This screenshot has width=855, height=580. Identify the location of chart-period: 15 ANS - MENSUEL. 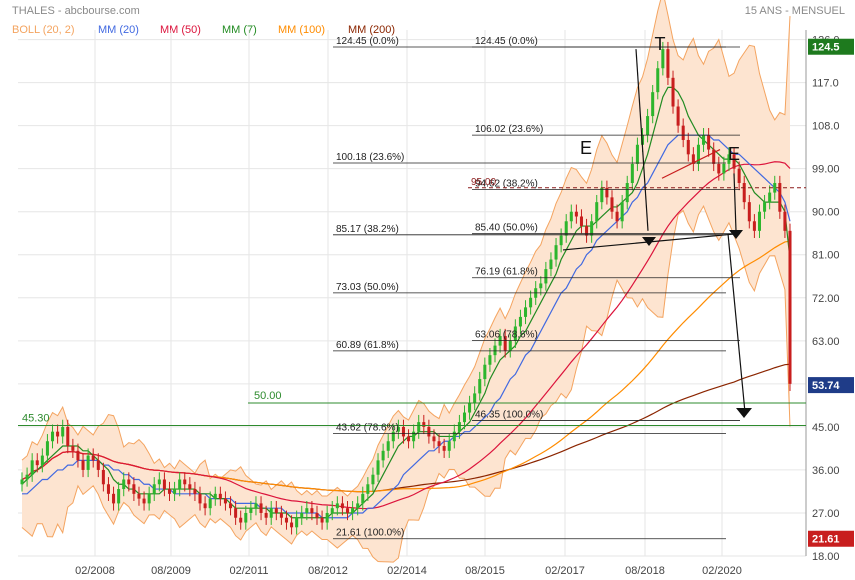
(795, 11).